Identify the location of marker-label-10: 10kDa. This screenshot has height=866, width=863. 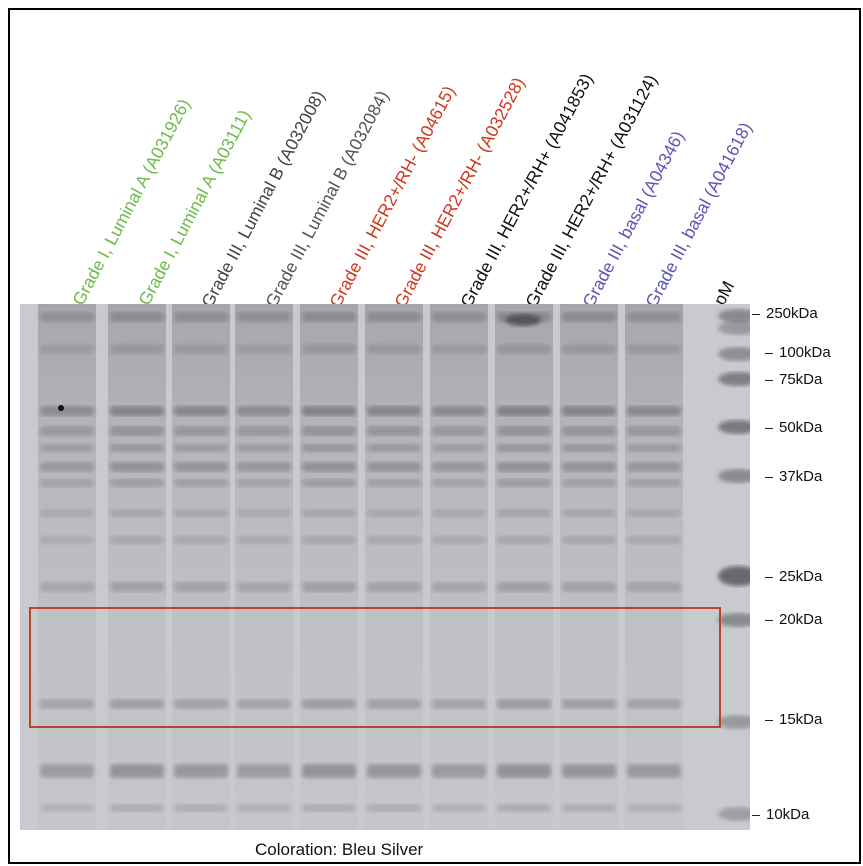
(780, 814).